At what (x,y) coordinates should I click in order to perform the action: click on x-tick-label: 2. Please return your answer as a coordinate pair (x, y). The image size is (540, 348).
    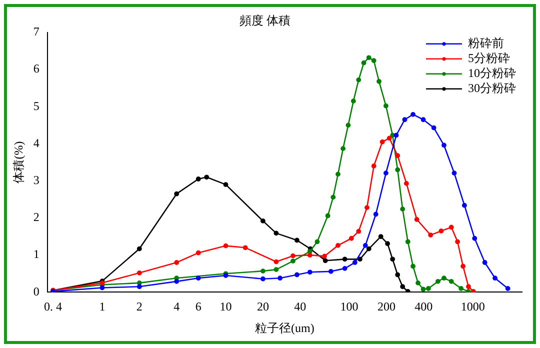
    Looking at the image, I should click on (139, 307).